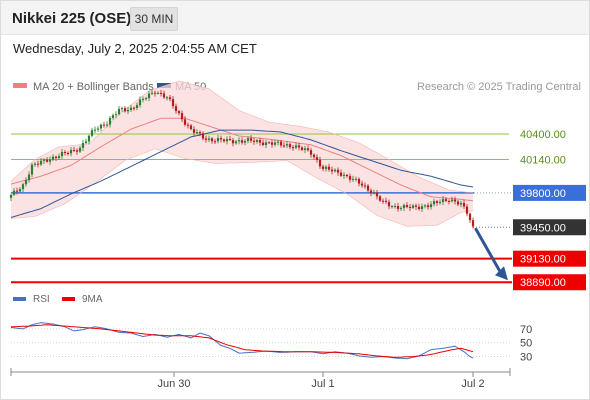 This screenshot has width=590, height=400. I want to click on forecast-arrow-head, so click(501, 273).